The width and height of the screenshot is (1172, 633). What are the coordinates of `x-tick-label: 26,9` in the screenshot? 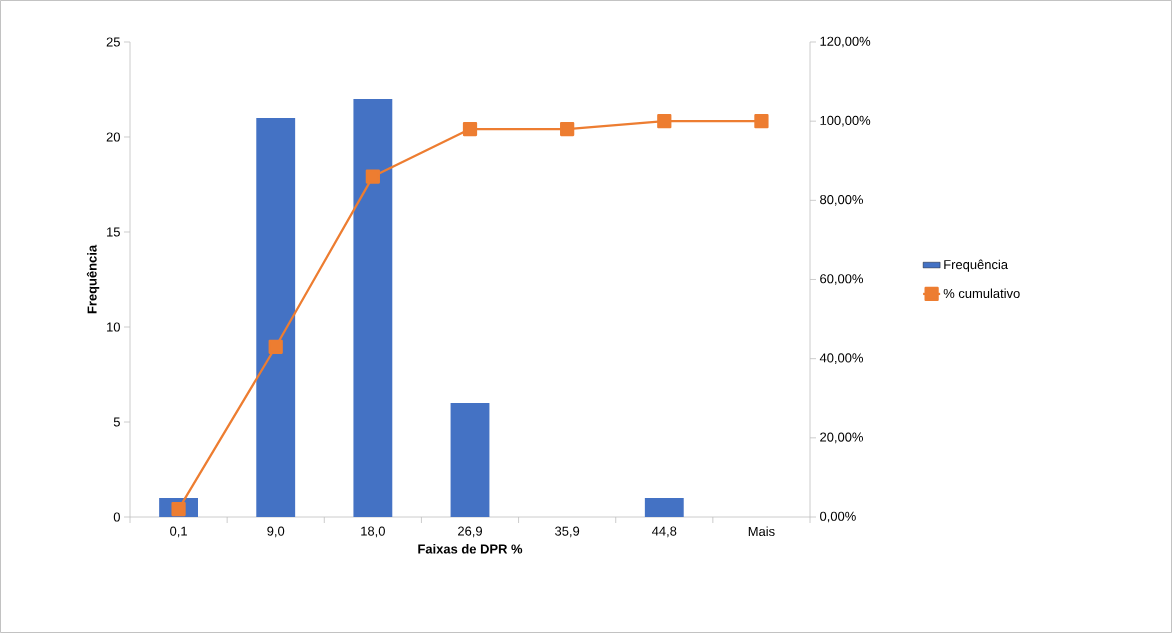 It's located at (470, 532).